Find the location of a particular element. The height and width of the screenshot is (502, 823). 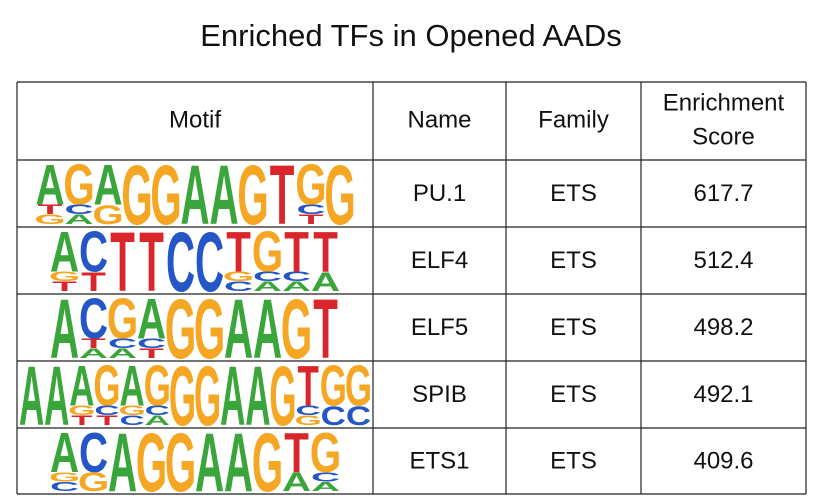

table-cell: 409.6 is located at coordinates (723, 460).